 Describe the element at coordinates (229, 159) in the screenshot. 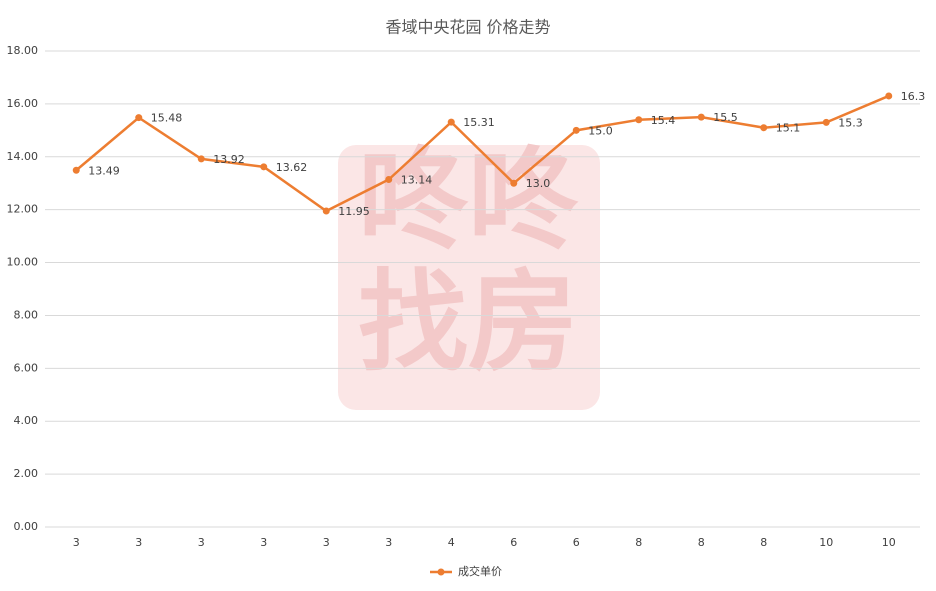

I see `data-label: 13.92` at that location.